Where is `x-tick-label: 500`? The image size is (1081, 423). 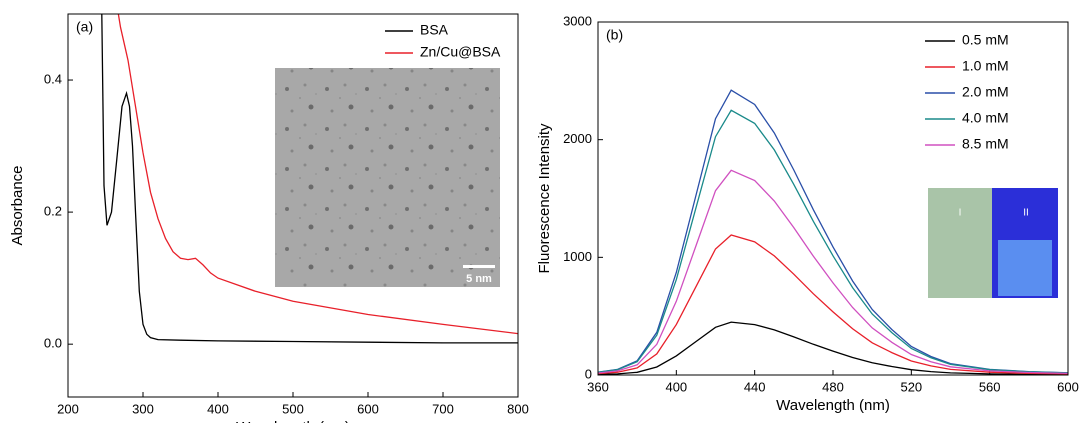 x-tick-label: 500 is located at coordinates (293, 408).